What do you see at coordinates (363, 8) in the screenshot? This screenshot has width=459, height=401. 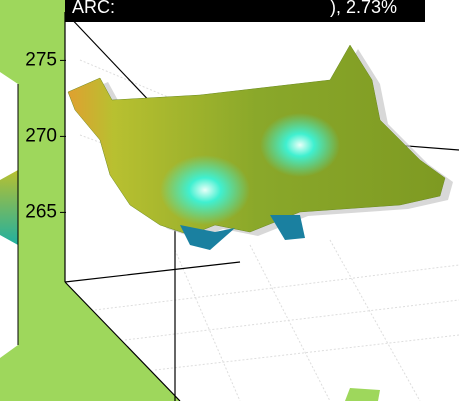 I see `title-suffix: ), 2.73%` at bounding box center [363, 8].